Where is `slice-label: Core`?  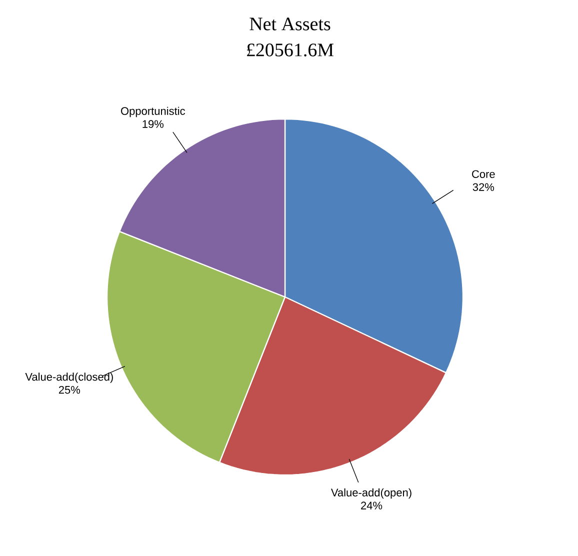 slice-label: Core is located at coordinates (483, 174).